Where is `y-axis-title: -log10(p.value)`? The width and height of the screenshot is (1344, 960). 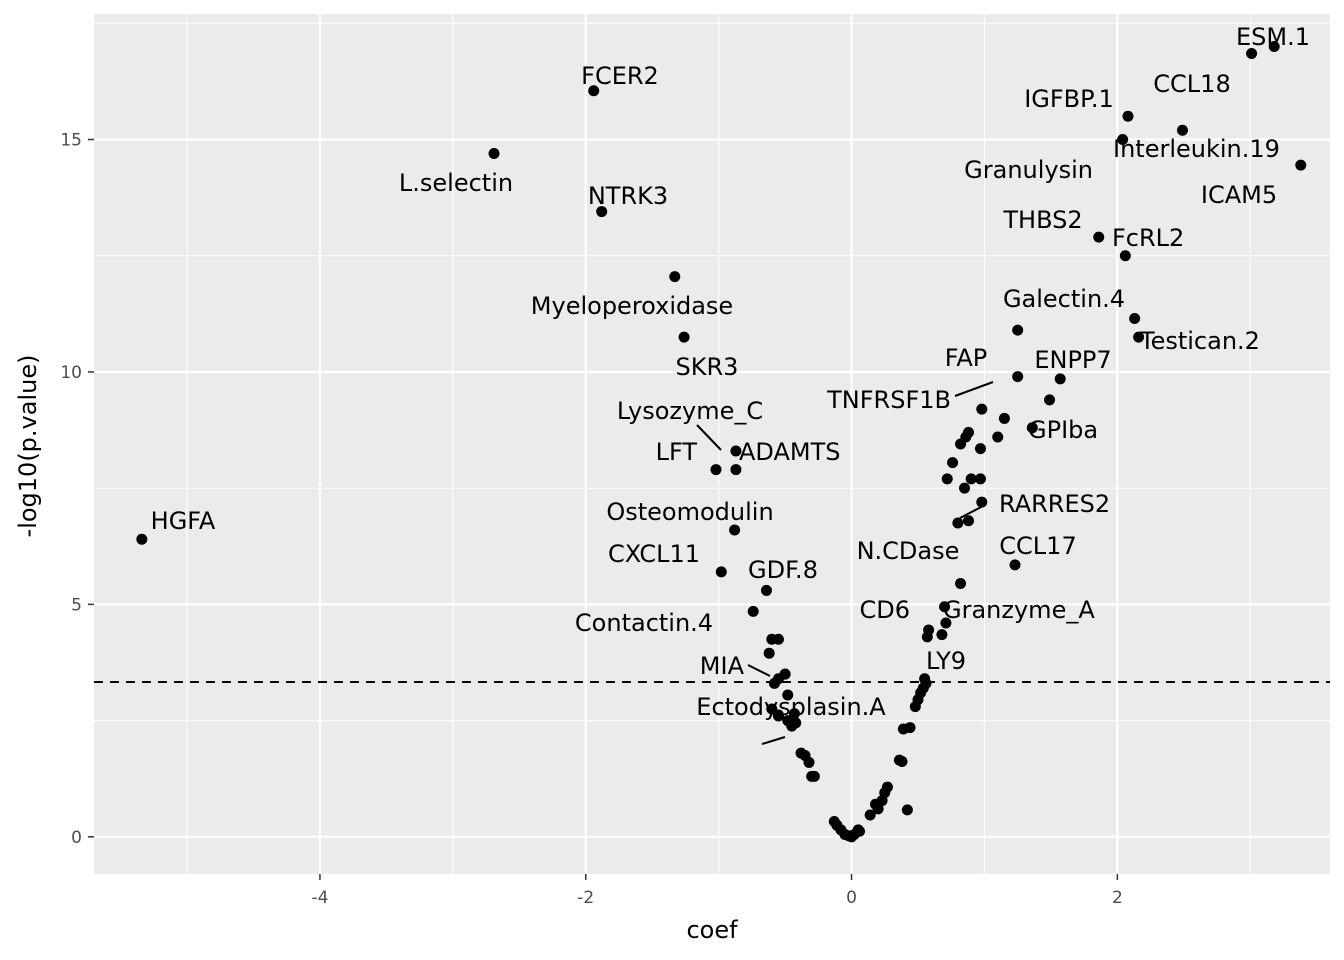 y-axis-title: -log10(p.value) is located at coordinates (28, 446).